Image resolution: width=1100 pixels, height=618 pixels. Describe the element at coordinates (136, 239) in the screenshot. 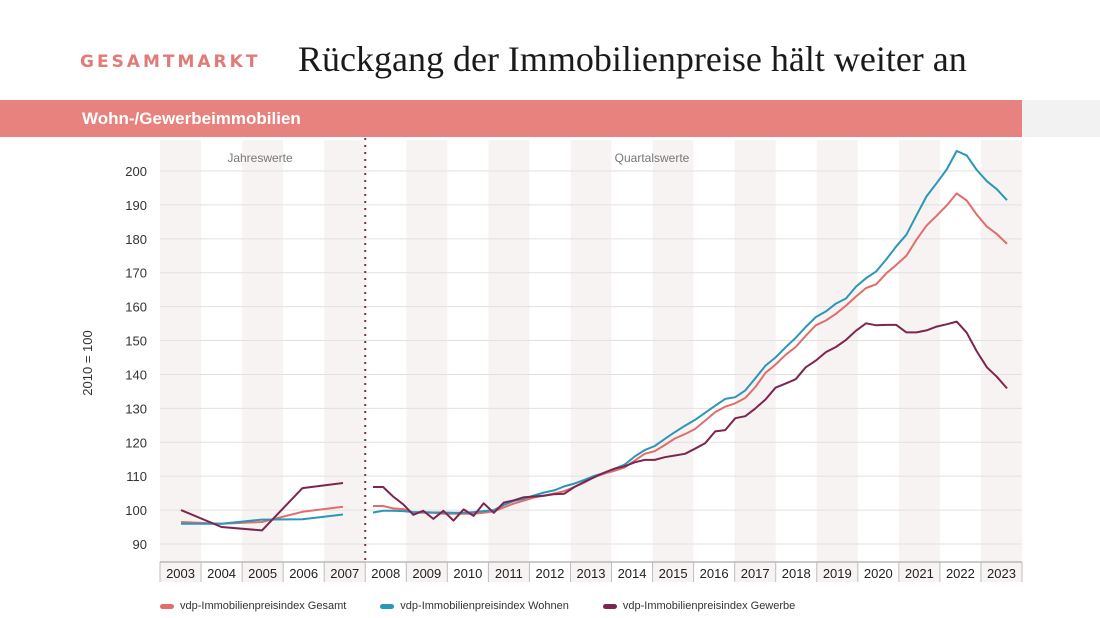

I see `y-tick-label: 180` at that location.